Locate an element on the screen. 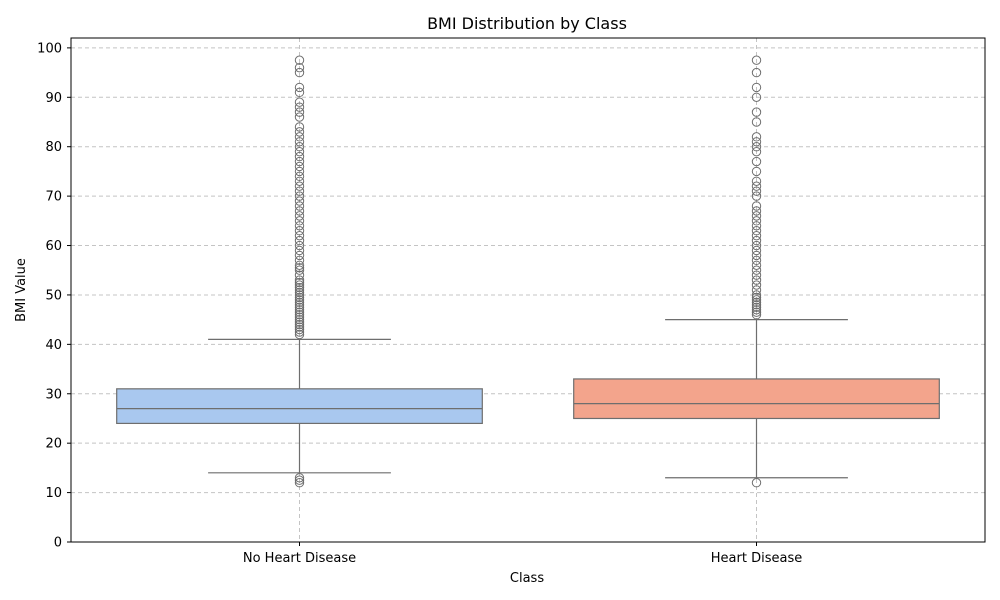  iqr-box is located at coordinates (299, 406).